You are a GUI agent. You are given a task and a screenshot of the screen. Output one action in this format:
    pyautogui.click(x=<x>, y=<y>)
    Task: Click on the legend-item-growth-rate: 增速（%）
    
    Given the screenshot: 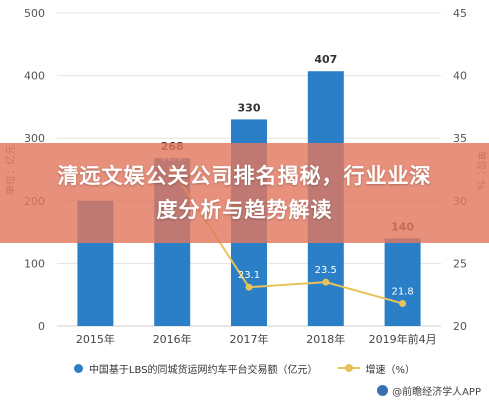 What is the action you would take?
    pyautogui.click(x=376, y=368)
    